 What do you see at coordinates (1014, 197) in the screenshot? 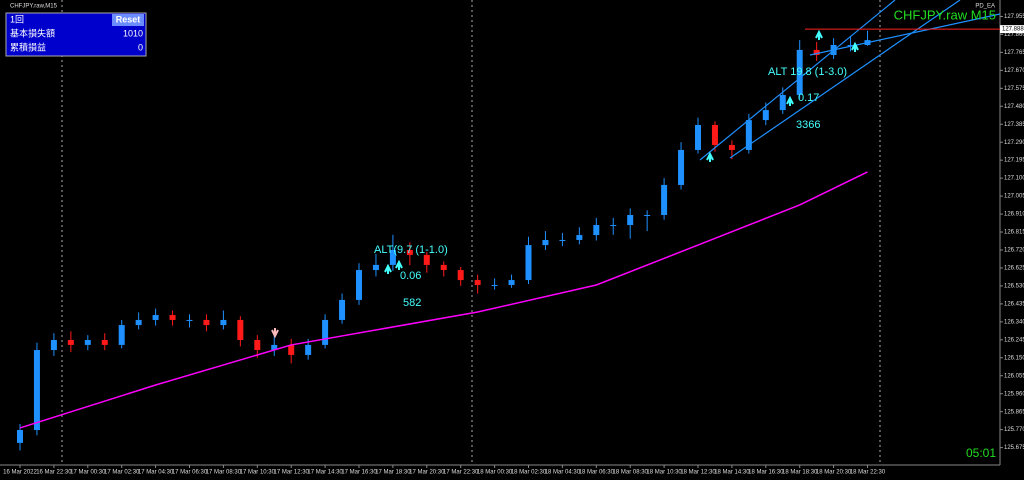
I see `y-tick-label: 127.005` at bounding box center [1014, 197].